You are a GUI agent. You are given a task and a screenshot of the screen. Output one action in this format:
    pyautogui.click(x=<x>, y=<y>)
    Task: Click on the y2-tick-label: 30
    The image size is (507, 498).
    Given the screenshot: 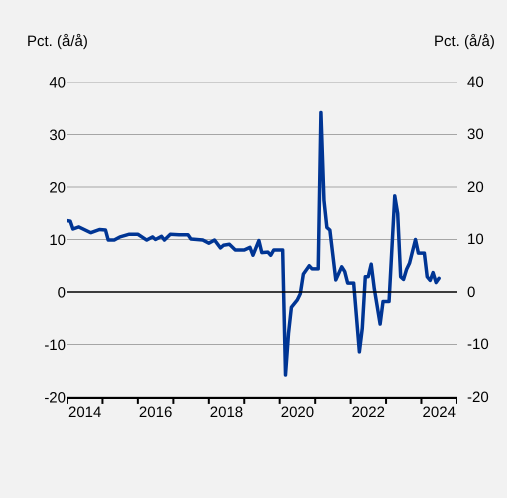 What is the action you would take?
    pyautogui.click(x=475, y=134)
    